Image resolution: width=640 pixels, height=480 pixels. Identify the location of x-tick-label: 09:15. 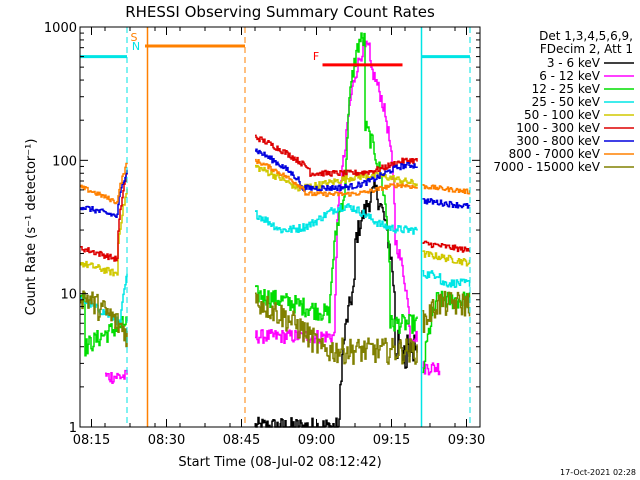
(391, 440).